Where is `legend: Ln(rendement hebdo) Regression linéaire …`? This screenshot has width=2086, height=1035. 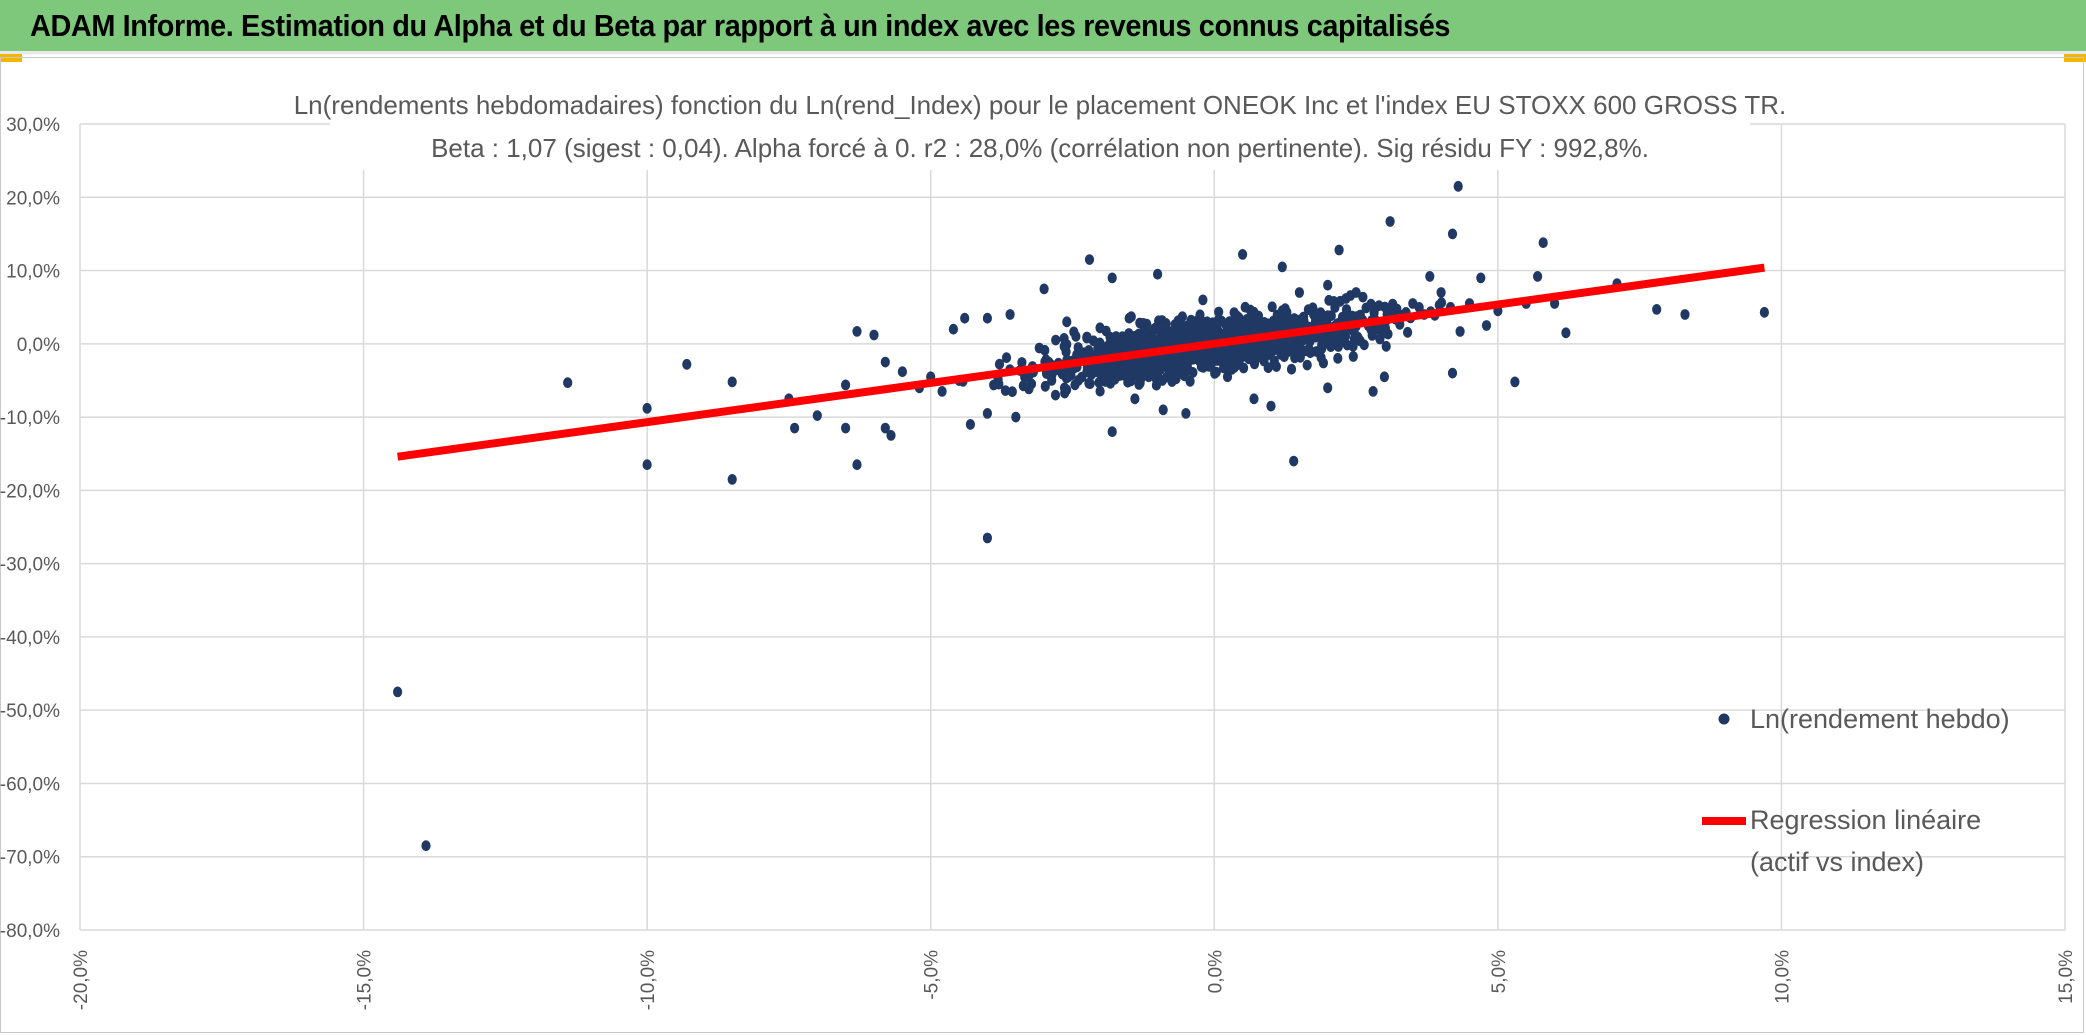 legend: Ln(rendement hebdo) Regression linéaire … is located at coordinates (1856, 790).